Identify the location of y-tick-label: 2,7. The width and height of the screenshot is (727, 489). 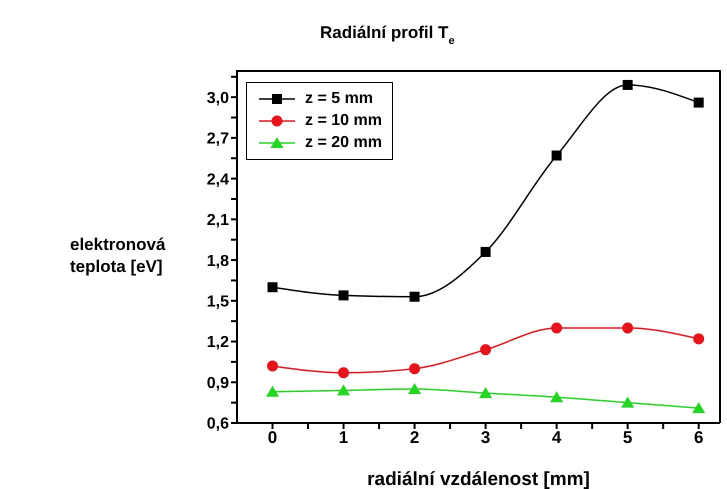
(218, 139).